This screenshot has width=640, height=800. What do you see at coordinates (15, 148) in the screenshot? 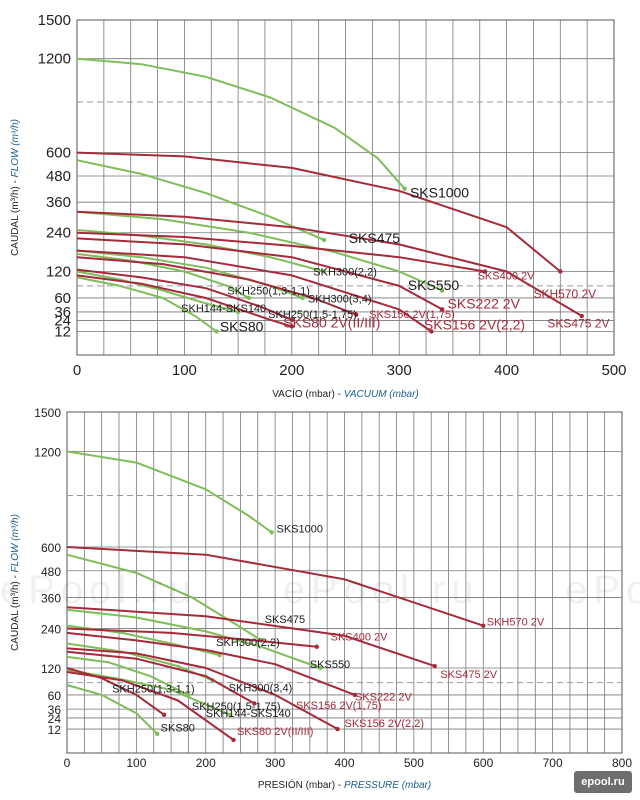
I see `y-axis-title-en: FLOW (m³/h)` at bounding box center [15, 148].